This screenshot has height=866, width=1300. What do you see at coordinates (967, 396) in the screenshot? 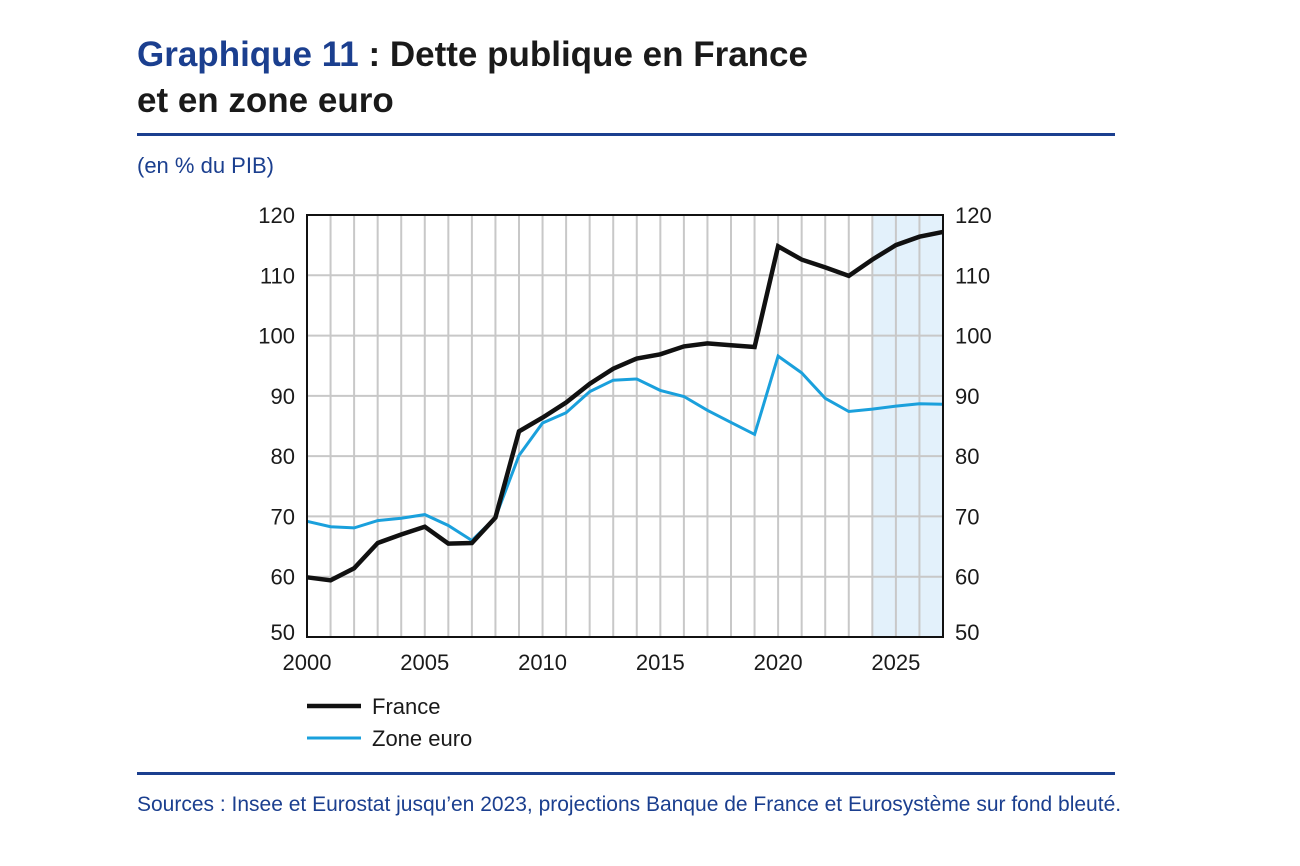
I see `y-tick-label-right: 90` at bounding box center [967, 396].